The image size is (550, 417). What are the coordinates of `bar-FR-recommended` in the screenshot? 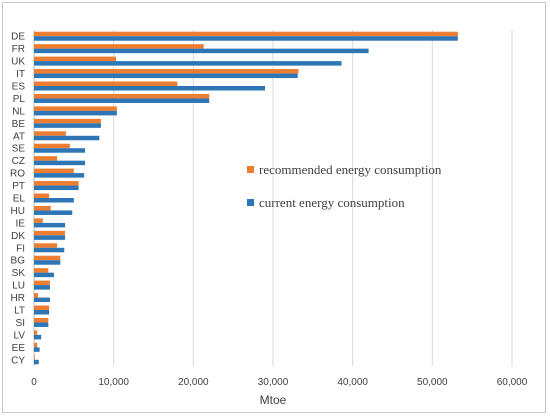 It's located at (119, 46).